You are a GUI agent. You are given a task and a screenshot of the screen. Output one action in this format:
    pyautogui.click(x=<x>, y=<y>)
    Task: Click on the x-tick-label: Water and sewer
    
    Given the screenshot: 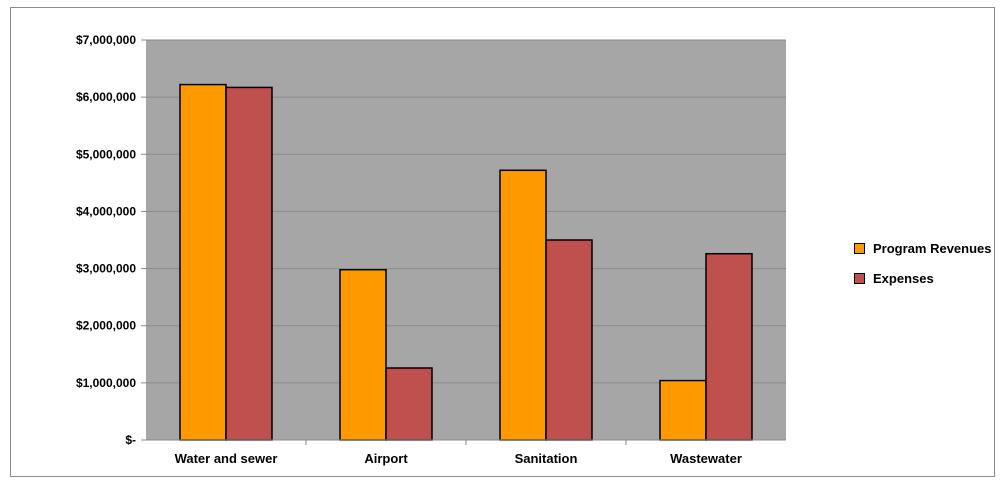 What is the action you would take?
    pyautogui.click(x=226, y=458)
    